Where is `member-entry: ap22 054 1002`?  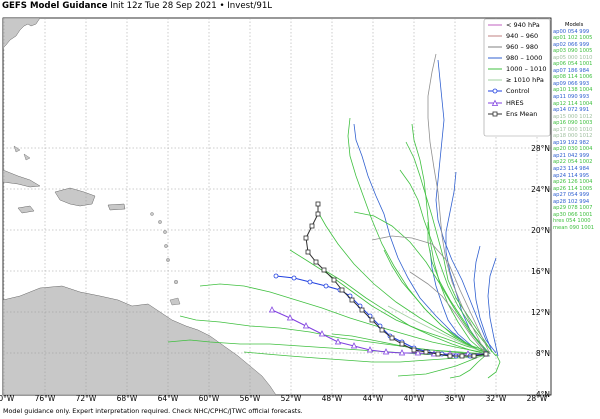
member-entry: ap22 054 1002 is located at coordinates (573, 162).